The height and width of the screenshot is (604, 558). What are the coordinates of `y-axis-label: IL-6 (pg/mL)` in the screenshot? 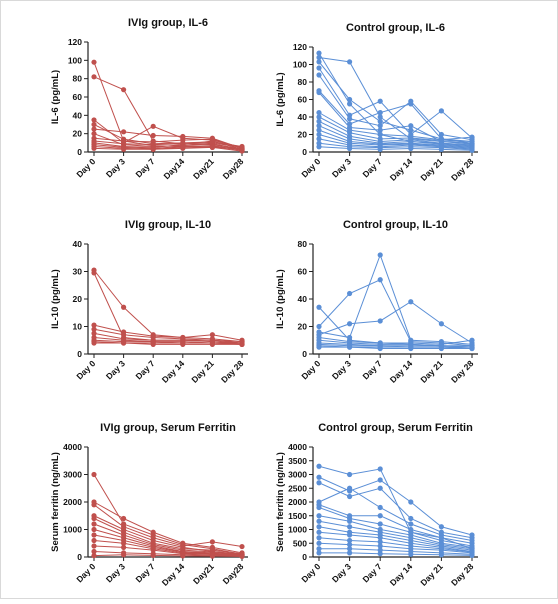 It's located at (55, 97).